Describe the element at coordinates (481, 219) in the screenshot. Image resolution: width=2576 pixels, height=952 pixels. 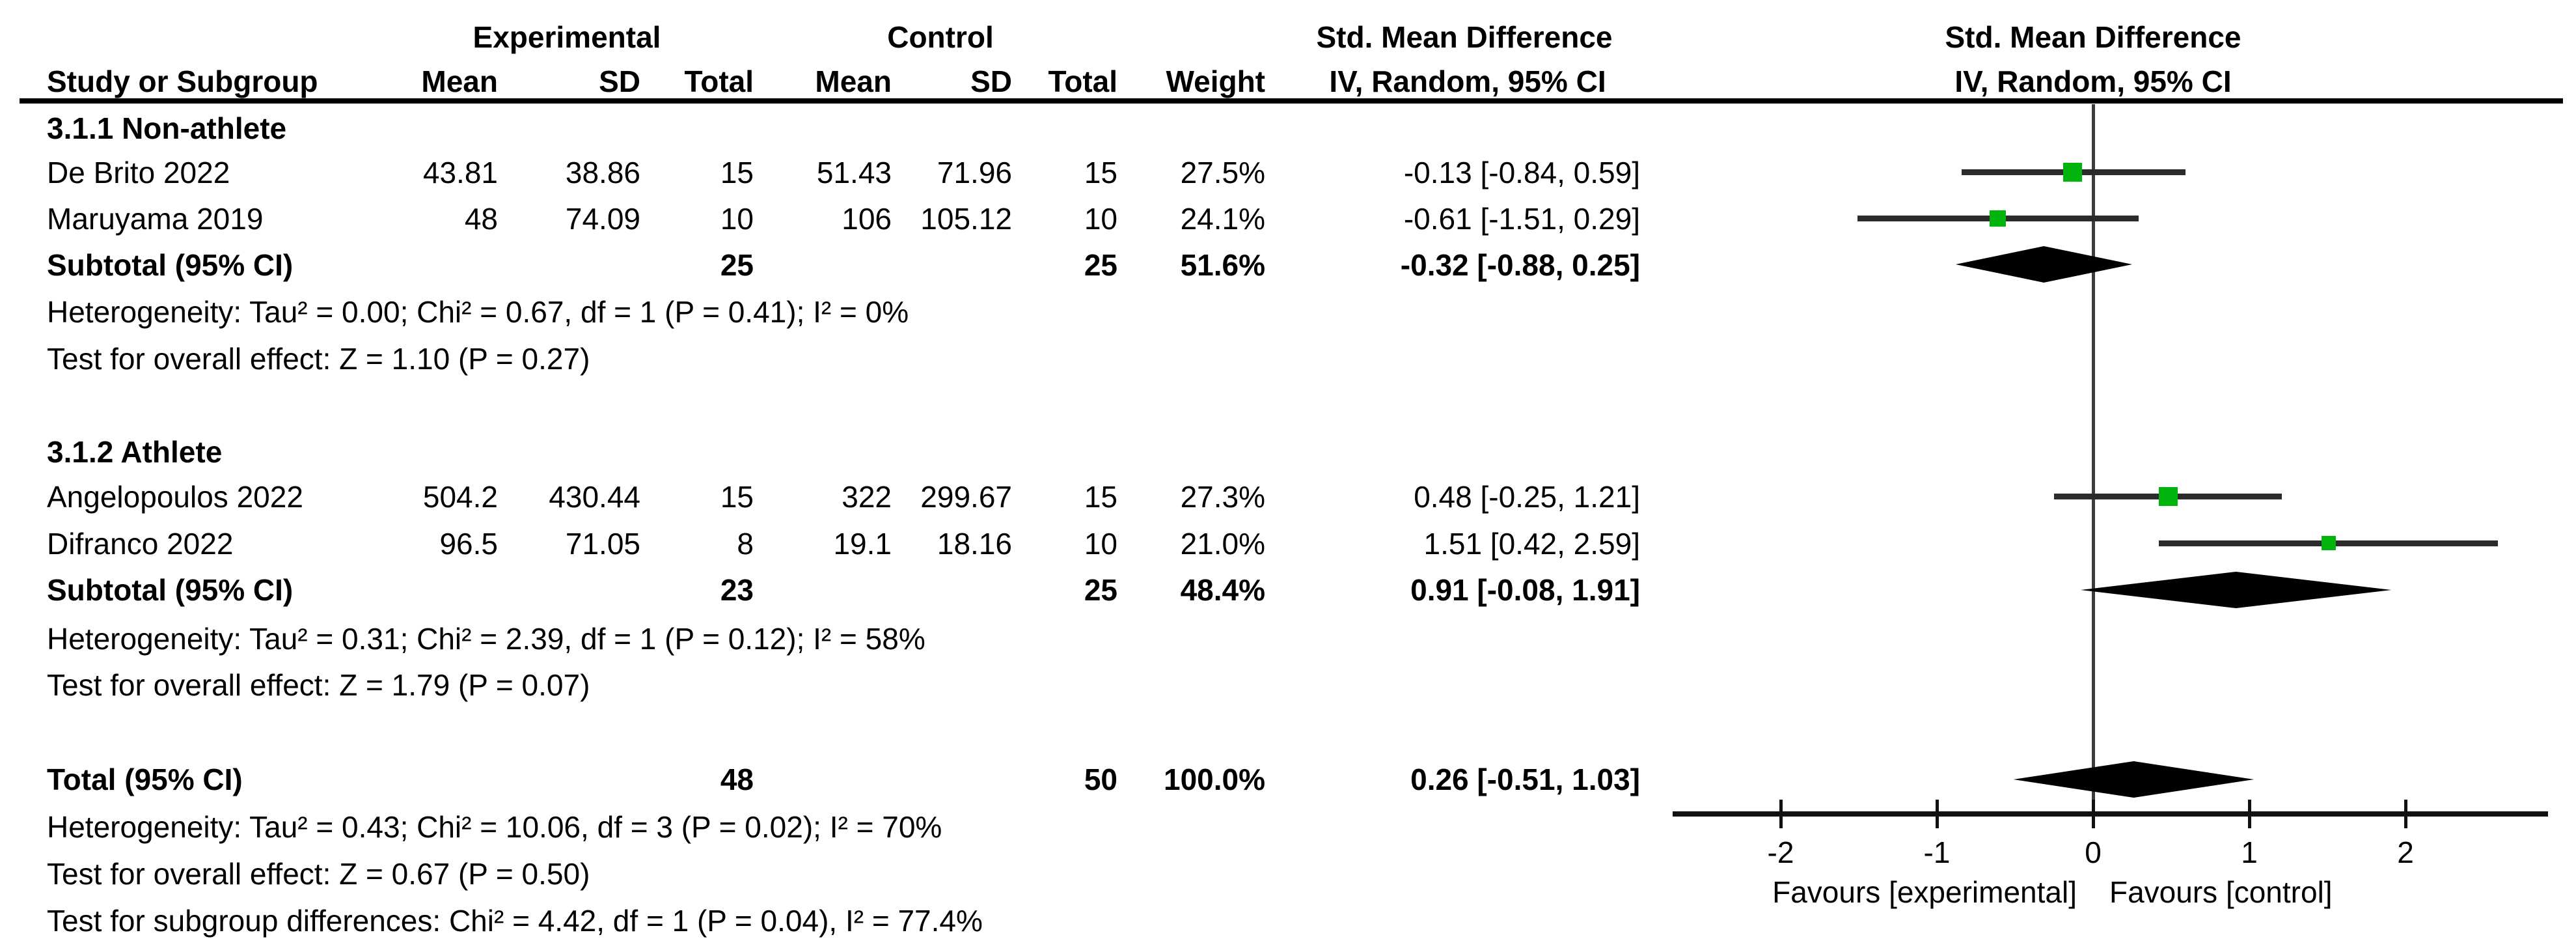
I see `exp-mean: 48` at that location.